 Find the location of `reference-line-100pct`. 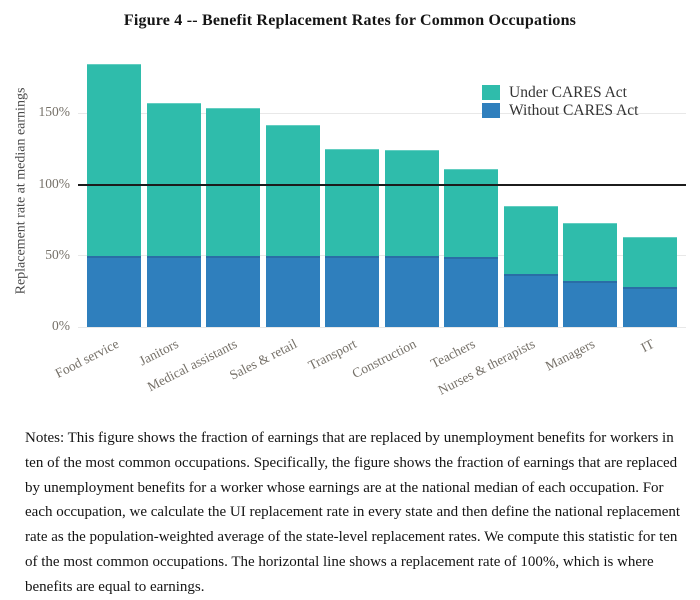

reference-line-100pct is located at coordinates (382, 184).